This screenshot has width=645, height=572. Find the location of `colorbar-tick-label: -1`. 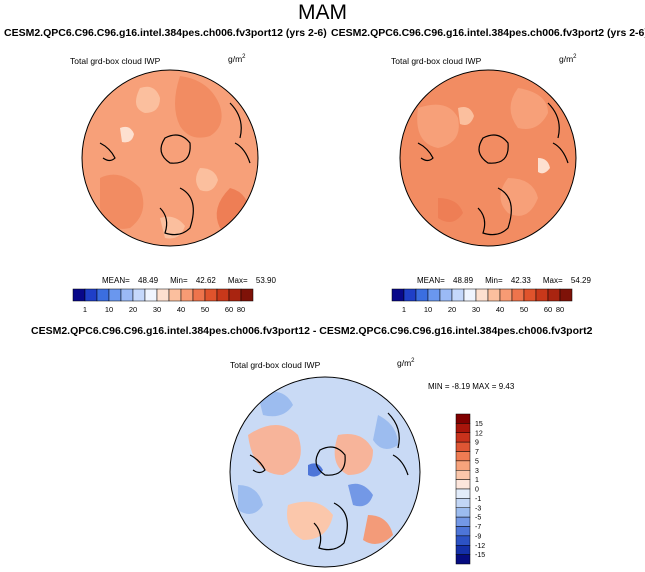

colorbar-tick-label: -1 is located at coordinates (478, 499).